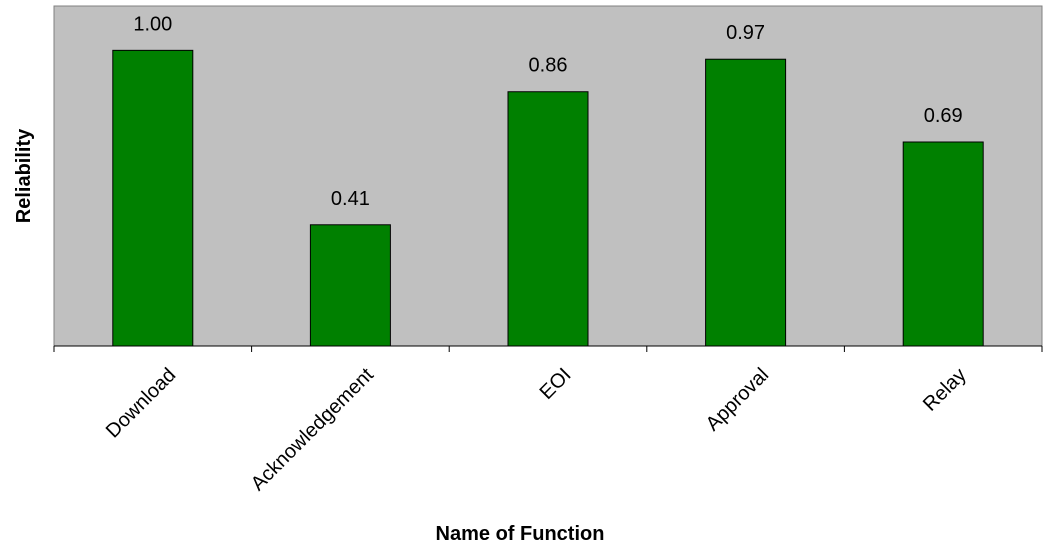 This screenshot has height=552, width=1044. I want to click on y-axis-title: Reliability, so click(24, 175).